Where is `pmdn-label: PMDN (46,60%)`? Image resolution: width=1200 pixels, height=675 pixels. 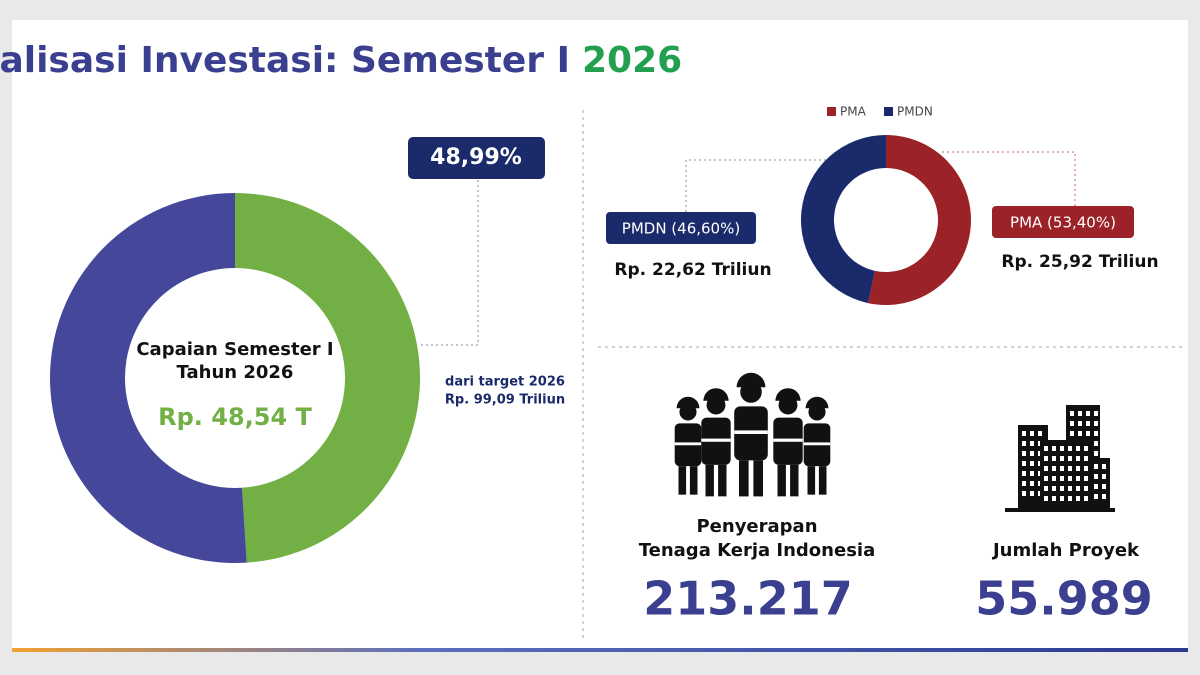
pmdn-label: PMDN (46,60%) is located at coordinates (681, 229).